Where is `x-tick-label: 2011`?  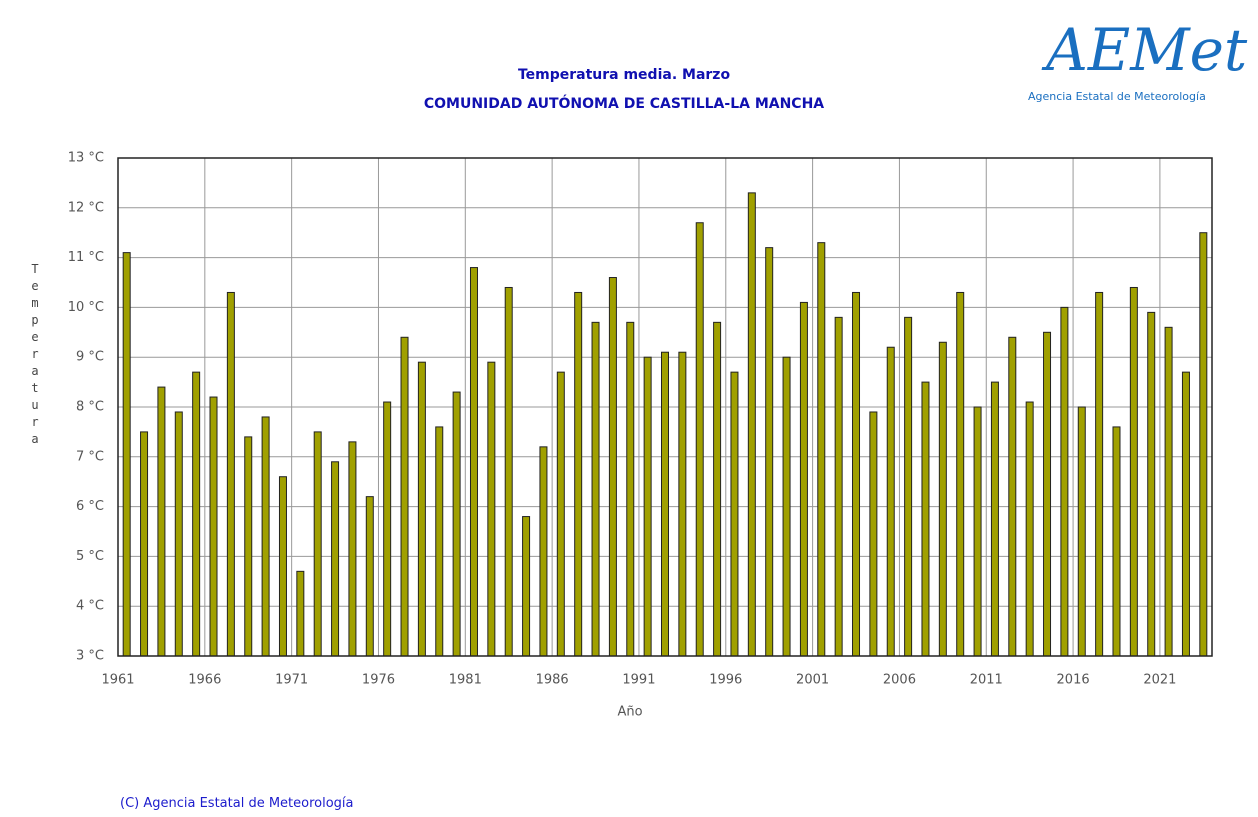 x-tick-label: 2011 is located at coordinates (986, 680).